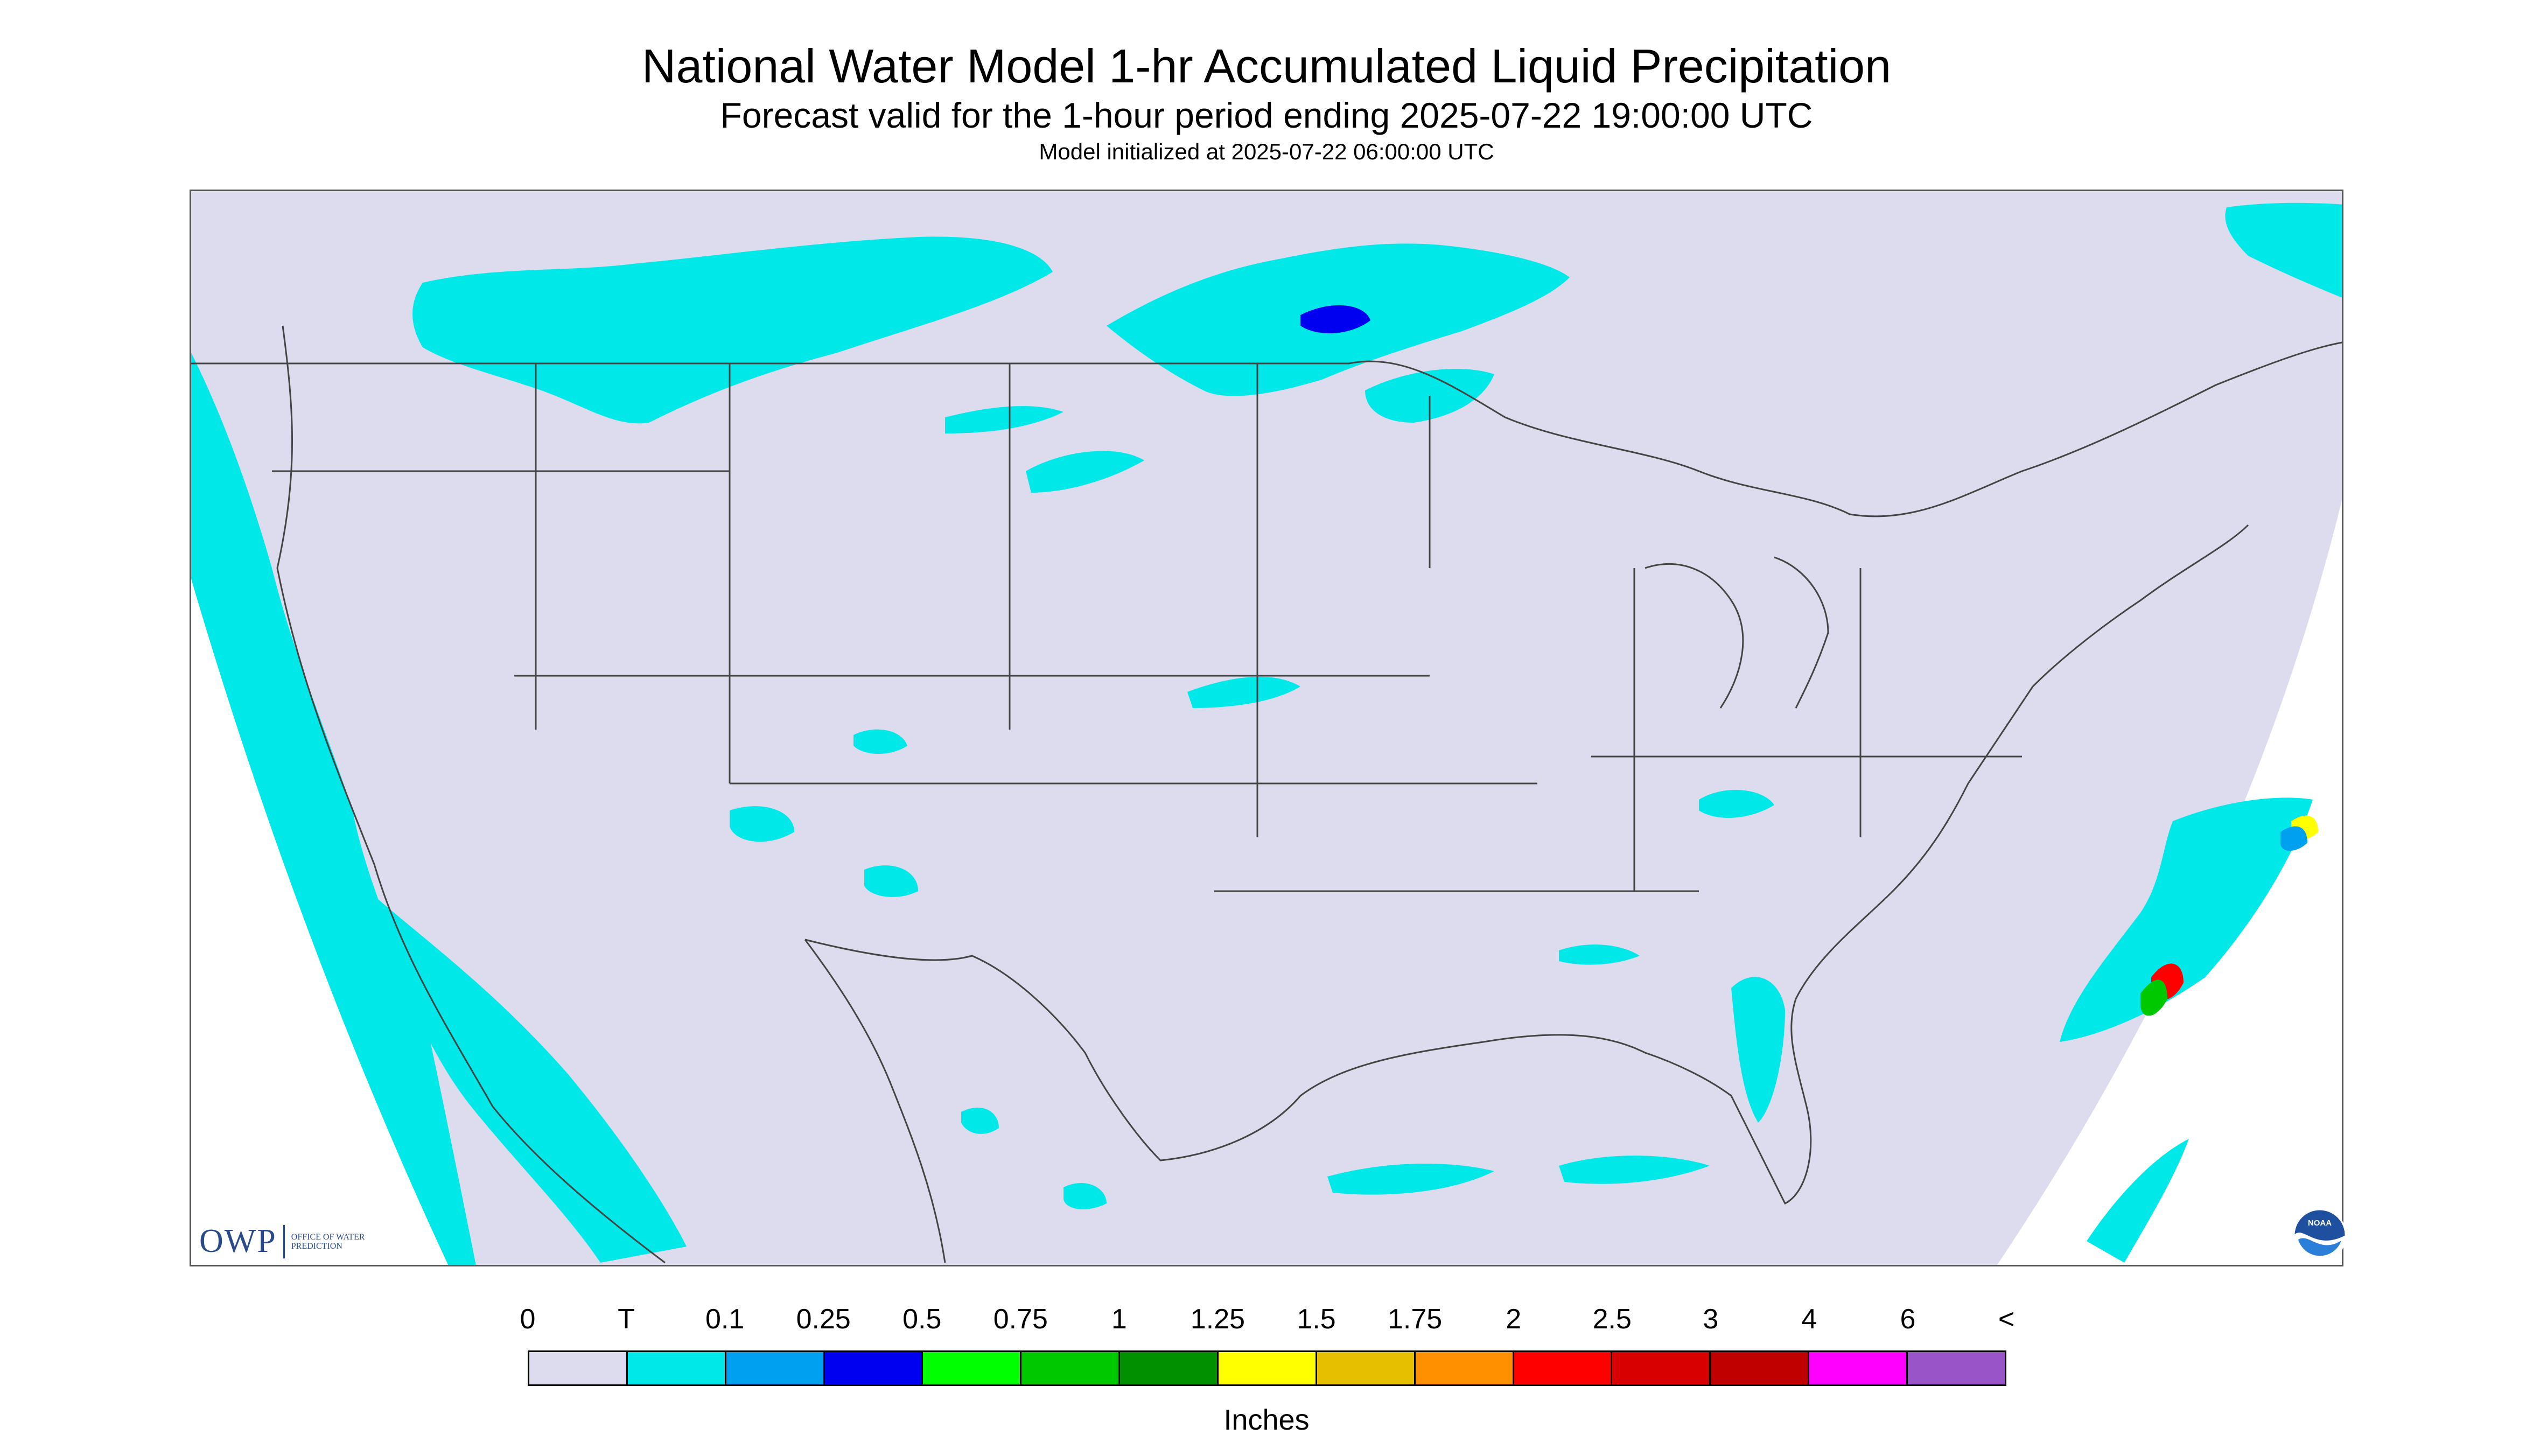 This screenshot has height=1456, width=2533. Describe the element at coordinates (922, 1319) in the screenshot. I see `legend-tick-label: 0.5` at that location.